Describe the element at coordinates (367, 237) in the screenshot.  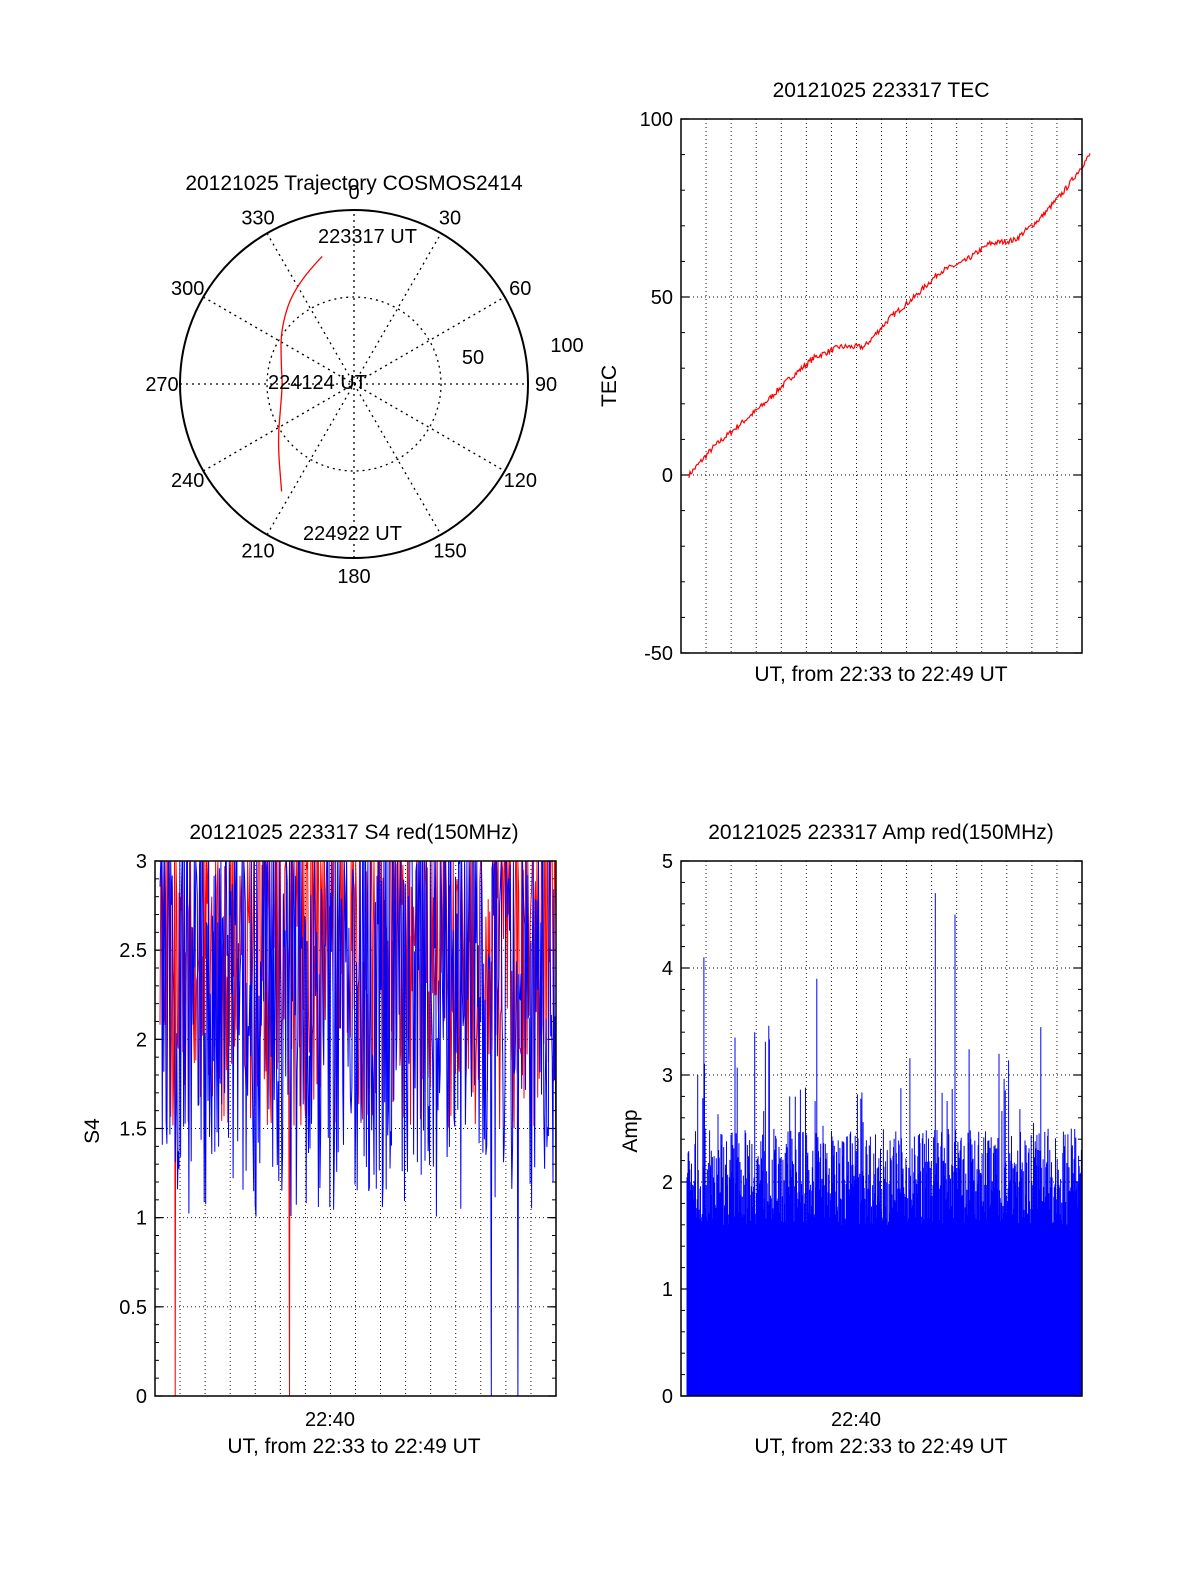
I see `trajectory-label-start: 223317 UT` at that location.